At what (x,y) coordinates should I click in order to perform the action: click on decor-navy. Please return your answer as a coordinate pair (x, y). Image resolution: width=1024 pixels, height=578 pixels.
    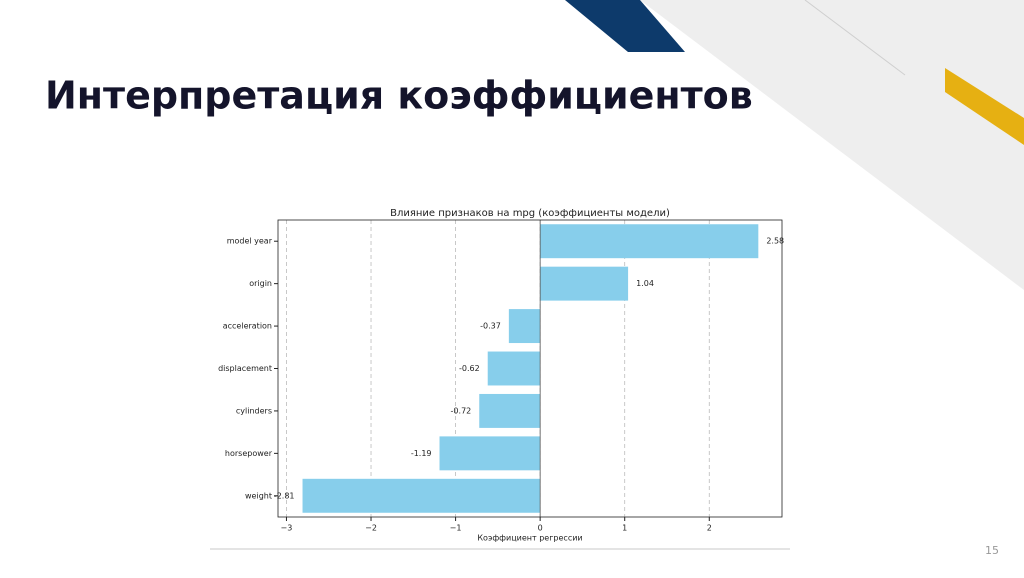
    Looking at the image, I should click on (625, 26).